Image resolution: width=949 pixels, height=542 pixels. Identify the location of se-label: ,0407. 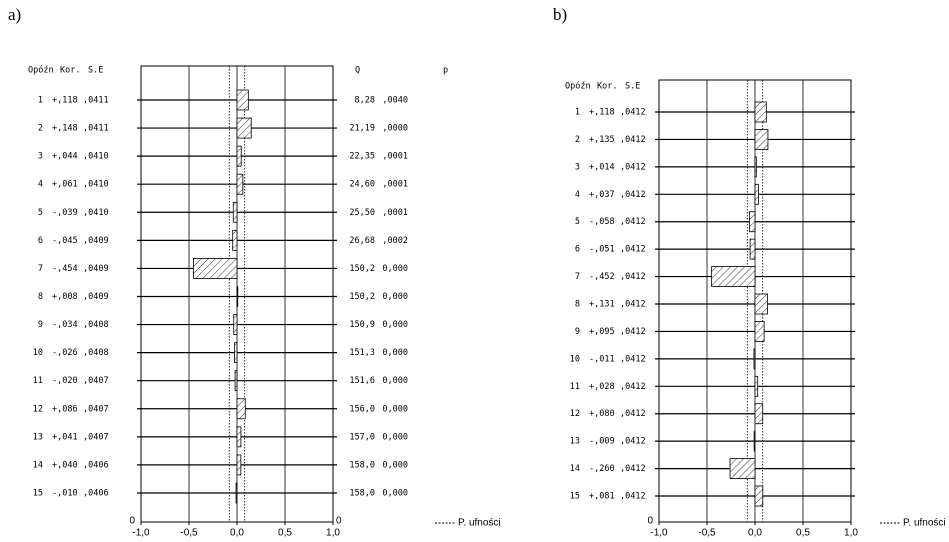
(96, 437).